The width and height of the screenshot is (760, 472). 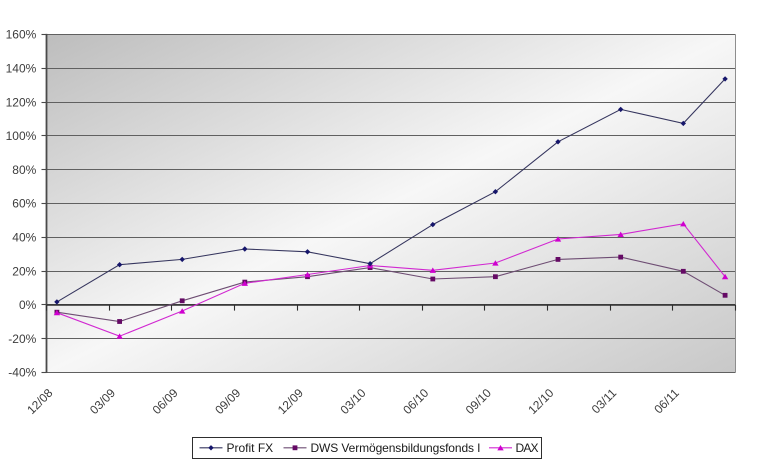 What do you see at coordinates (24, 170) in the screenshot?
I see `svg-text: 80%` at bounding box center [24, 170].